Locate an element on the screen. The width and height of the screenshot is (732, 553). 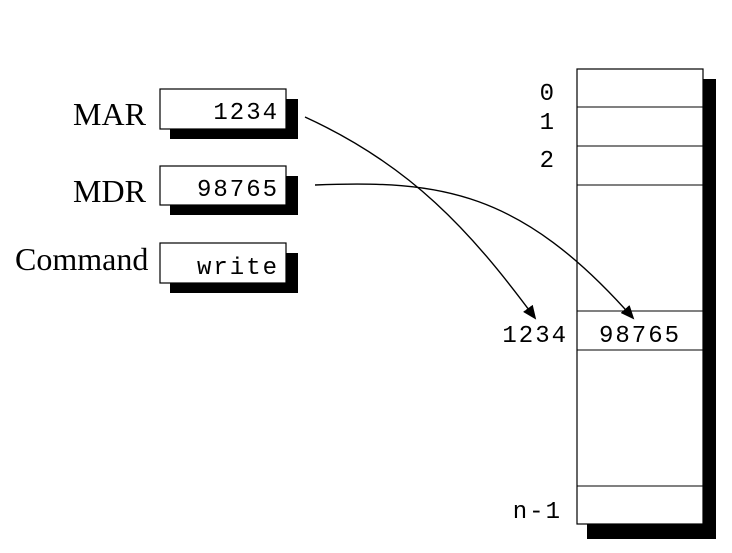
memory-address-2: 2 is located at coordinates (548, 161).